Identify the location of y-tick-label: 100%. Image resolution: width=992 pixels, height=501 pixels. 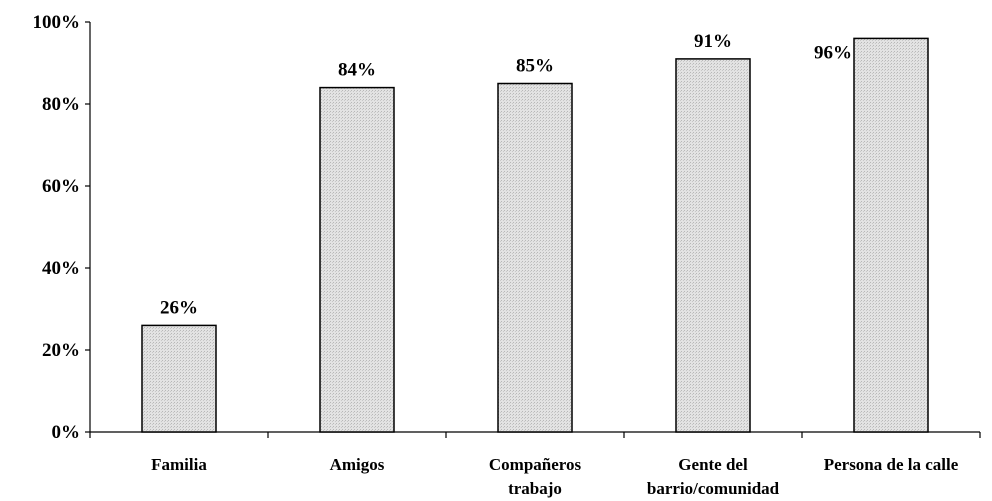
(57, 22).